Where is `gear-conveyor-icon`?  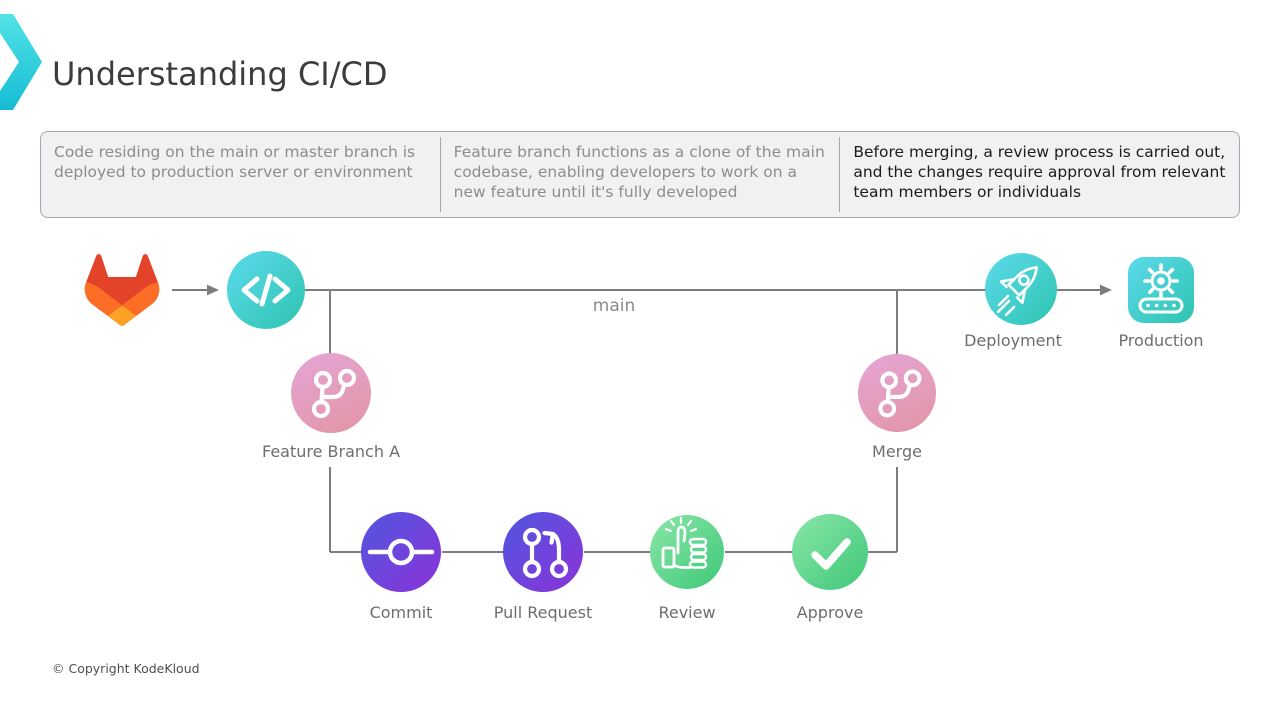
gear-conveyor-icon is located at coordinates (1161, 288).